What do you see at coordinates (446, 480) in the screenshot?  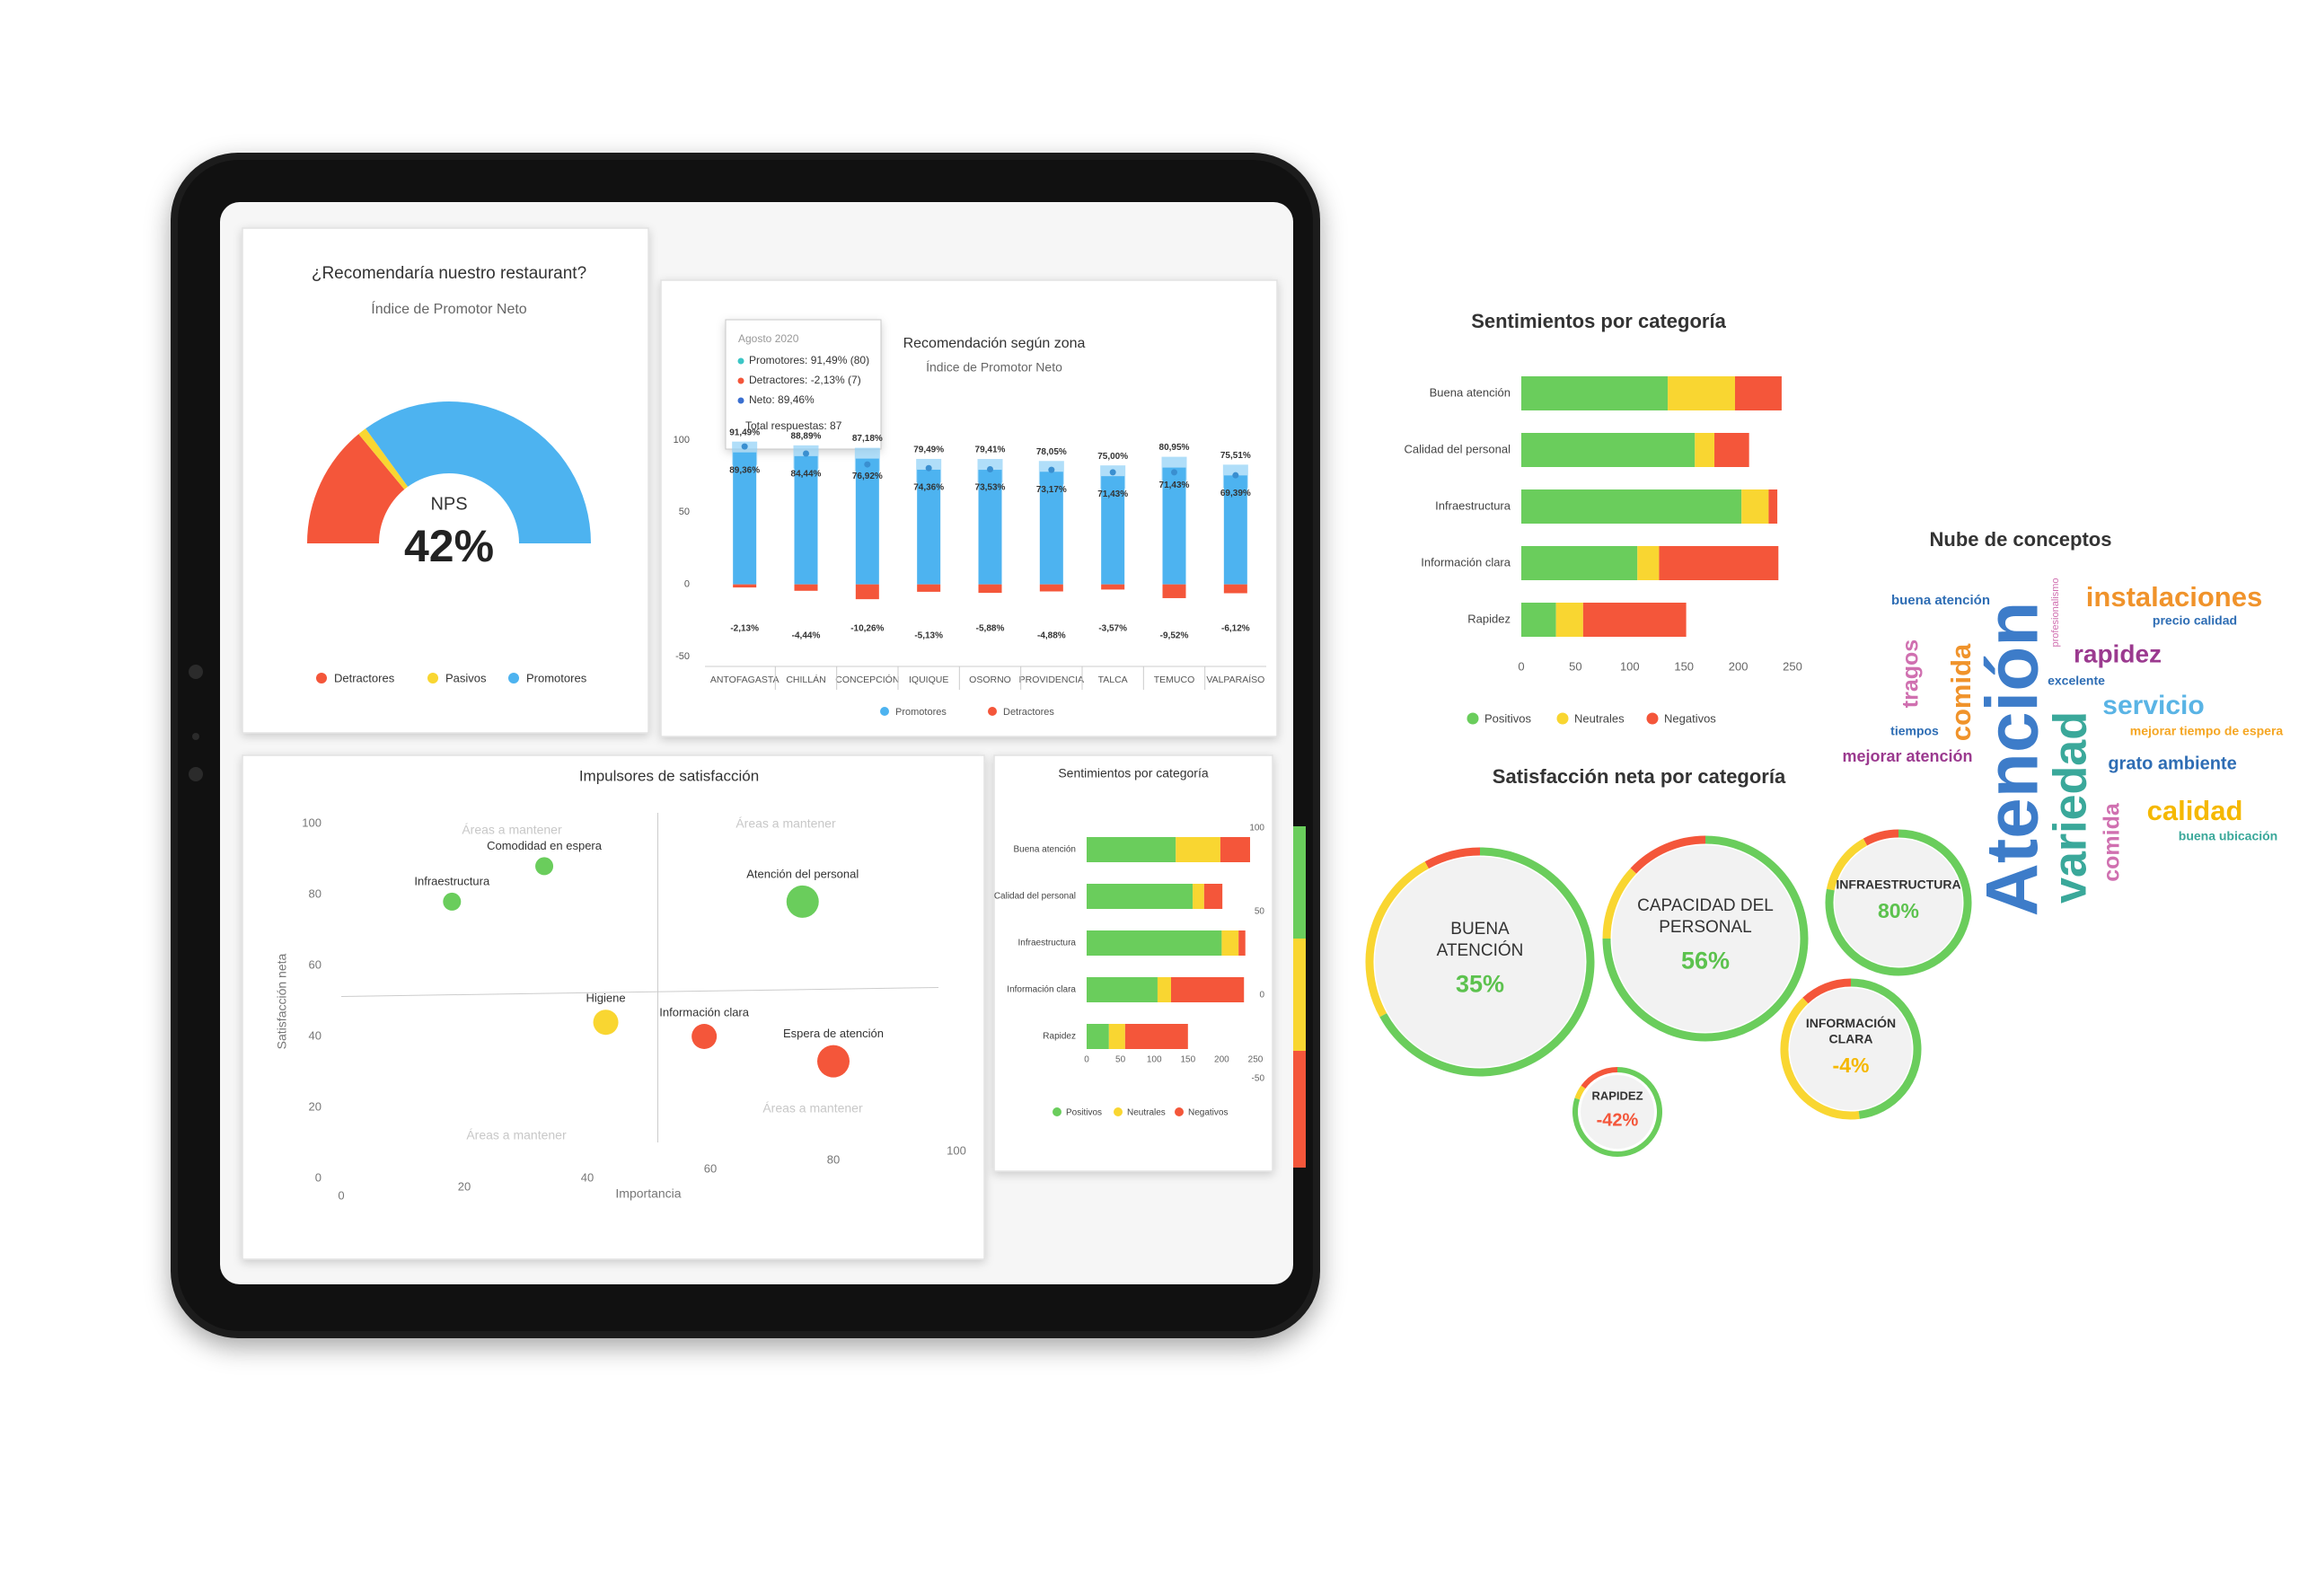 I see `nps-panel` at bounding box center [446, 480].